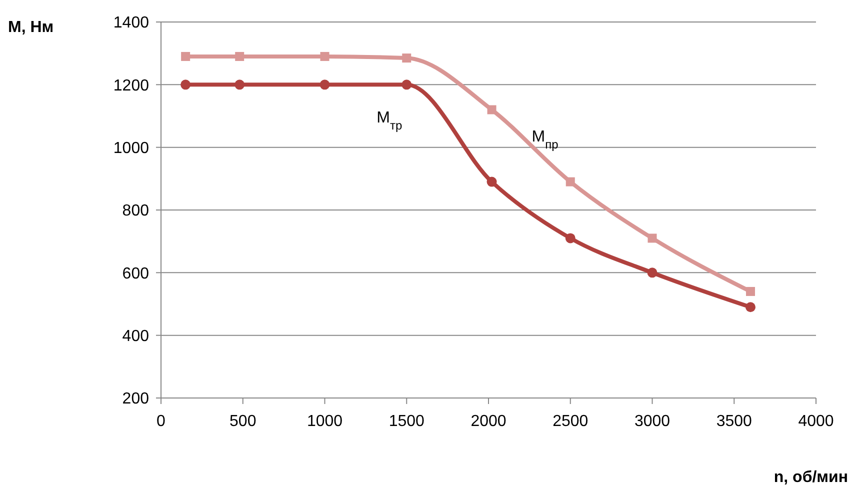  What do you see at coordinates (136, 273) in the screenshot?
I see `y-tick-label: 600` at bounding box center [136, 273].